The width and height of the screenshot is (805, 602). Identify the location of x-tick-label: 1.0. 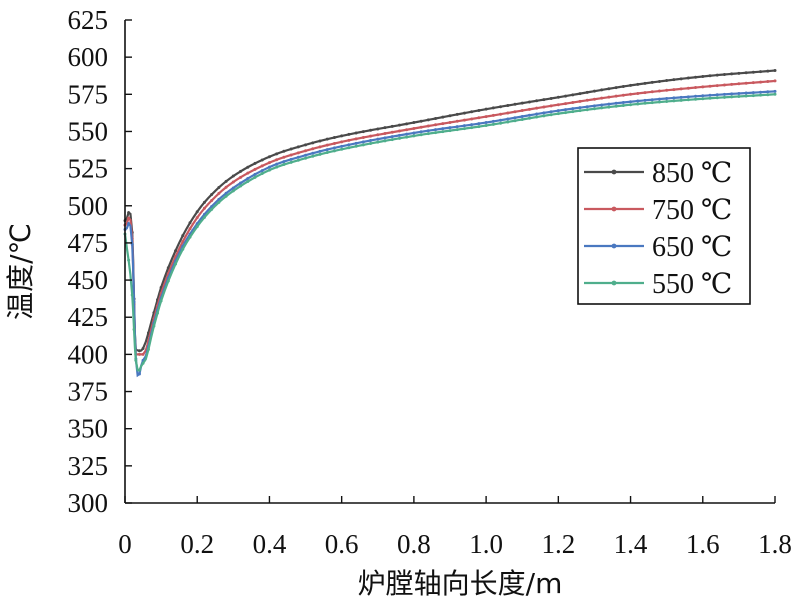
(486, 544).